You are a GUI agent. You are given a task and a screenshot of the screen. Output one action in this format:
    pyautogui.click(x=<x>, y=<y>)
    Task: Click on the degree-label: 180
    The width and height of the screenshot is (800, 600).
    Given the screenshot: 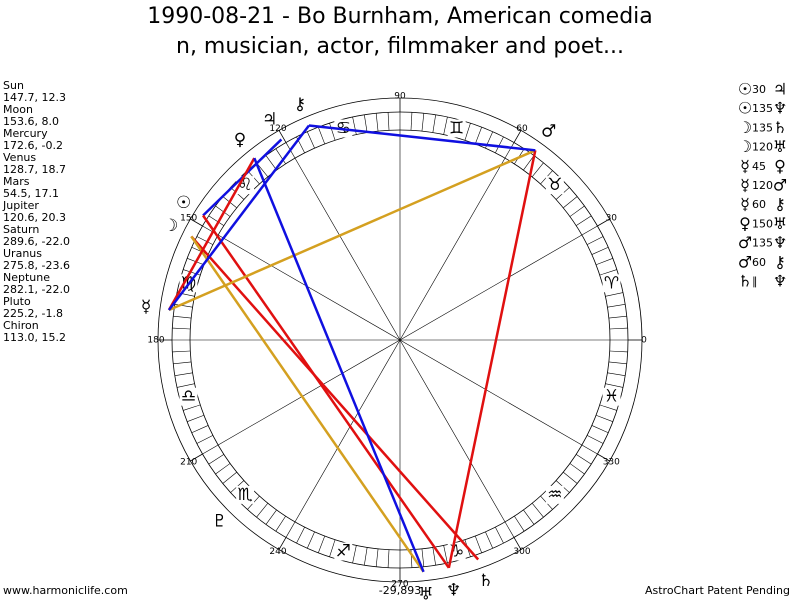 What is the action you would take?
    pyautogui.click(x=155, y=341)
    